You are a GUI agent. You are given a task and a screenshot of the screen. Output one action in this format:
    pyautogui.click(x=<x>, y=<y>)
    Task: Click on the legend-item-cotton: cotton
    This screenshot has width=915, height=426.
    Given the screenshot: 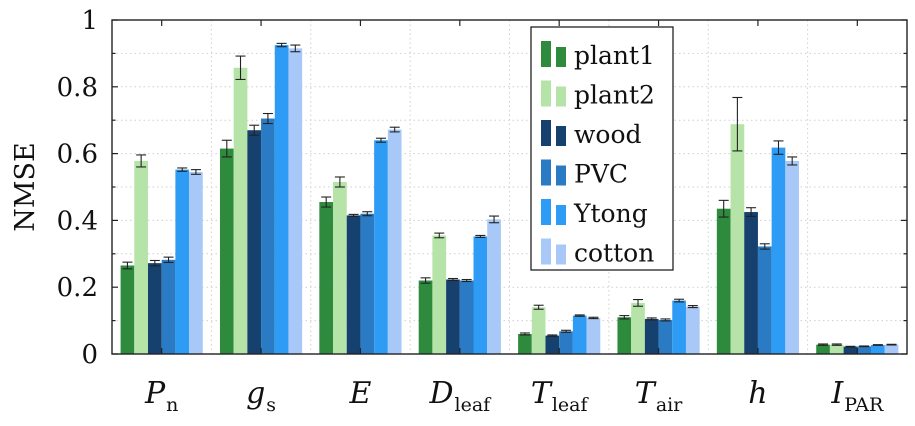 What is the action you would take?
    pyautogui.click(x=597, y=253)
    